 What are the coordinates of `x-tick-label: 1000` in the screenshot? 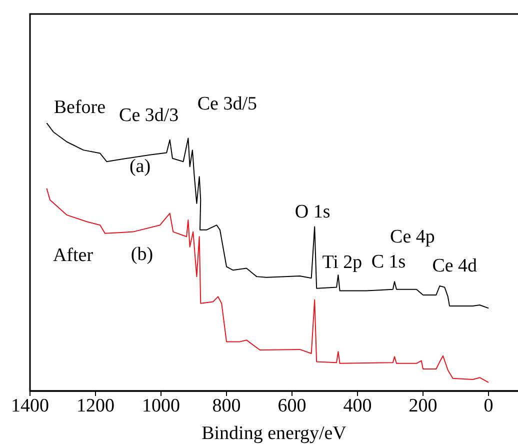 It's located at (161, 405).